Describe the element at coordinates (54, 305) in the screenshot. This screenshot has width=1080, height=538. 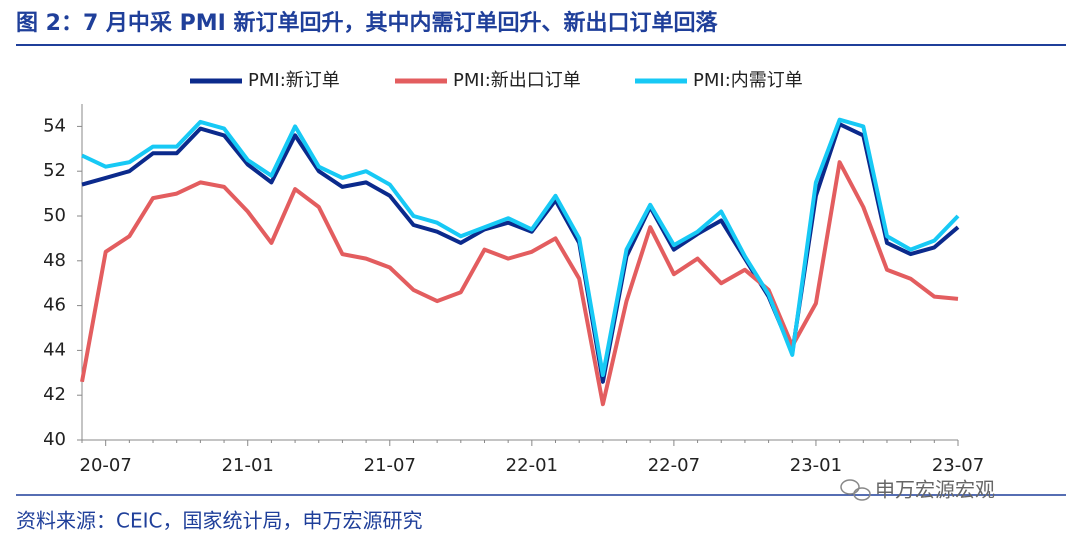
I see `y-tick-label: 46` at that location.